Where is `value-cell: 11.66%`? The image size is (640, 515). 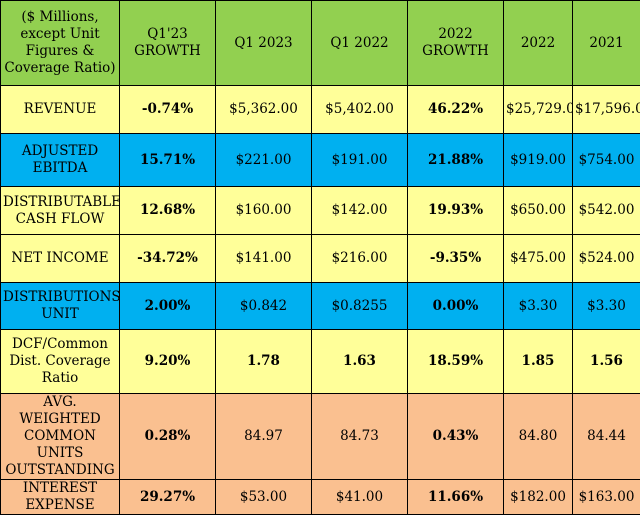 value-cell: 11.66% is located at coordinates (456, 497).